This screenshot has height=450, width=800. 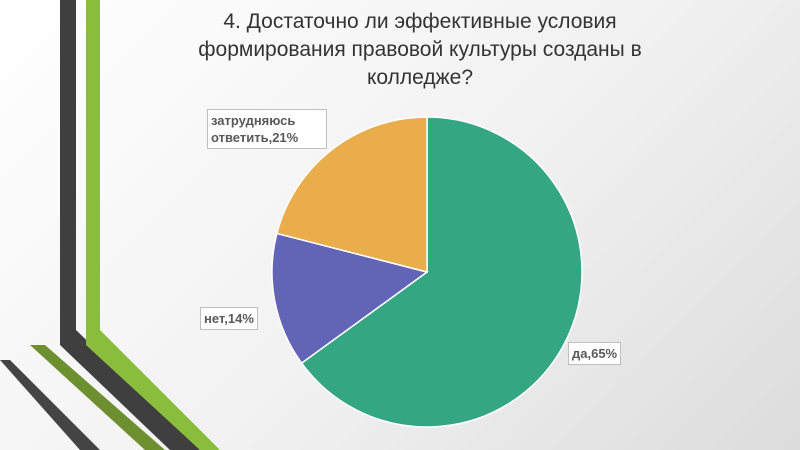 I want to click on data-label: нет,14%, so click(x=229, y=318).